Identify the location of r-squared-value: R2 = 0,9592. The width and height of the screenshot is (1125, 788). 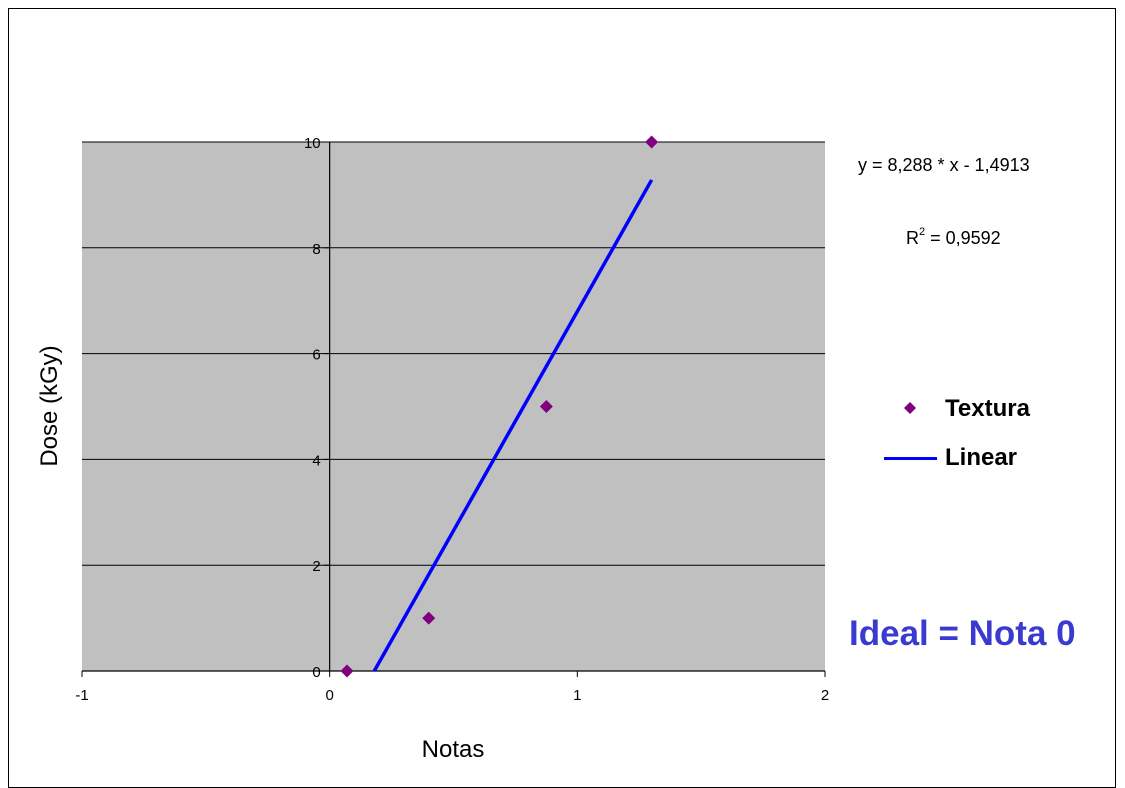
(953, 237).